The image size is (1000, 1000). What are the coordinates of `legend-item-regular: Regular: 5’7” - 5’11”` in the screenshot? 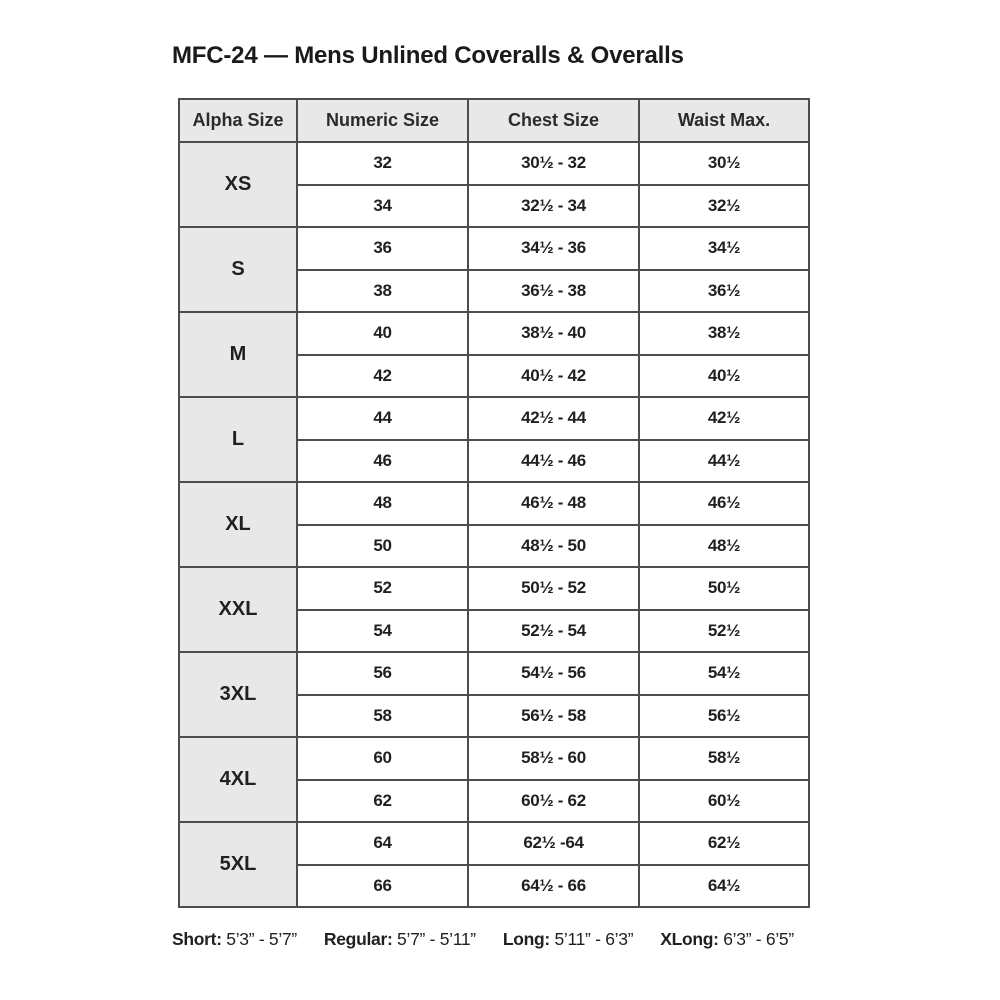 It's located at (400, 939).